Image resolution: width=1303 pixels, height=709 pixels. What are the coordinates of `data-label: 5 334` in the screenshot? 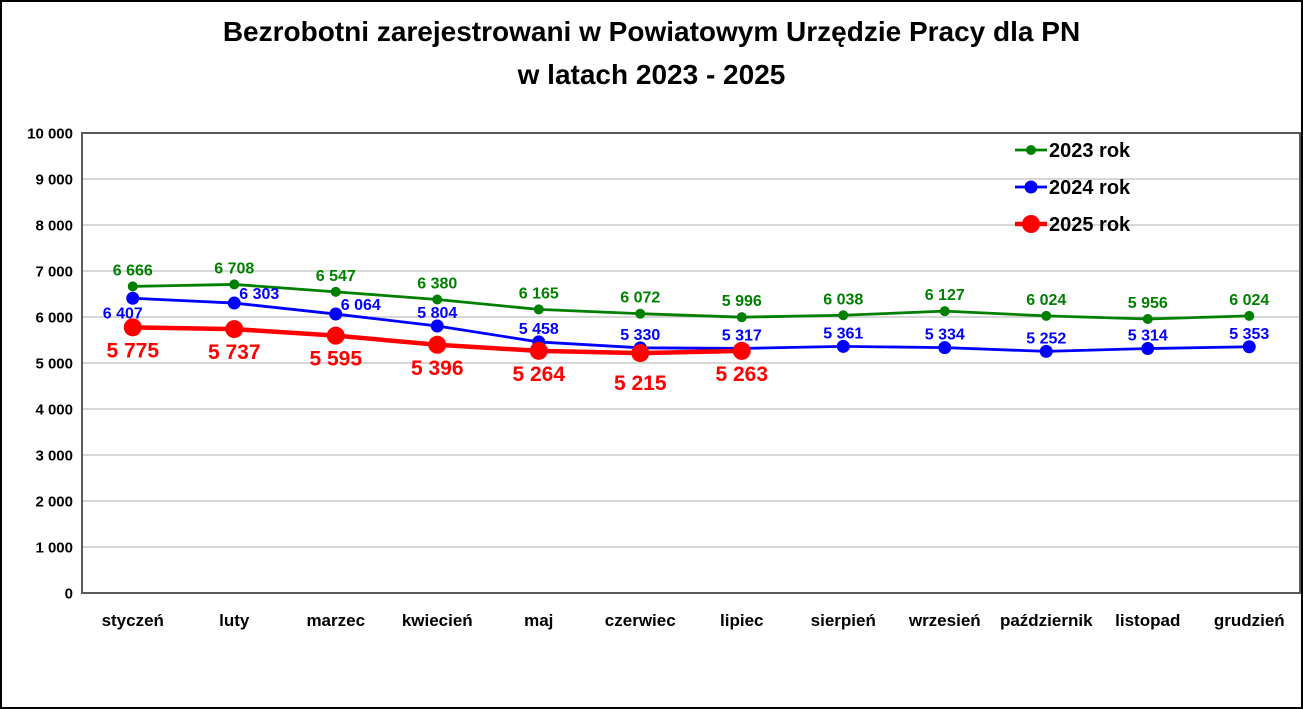 It's located at (945, 335).